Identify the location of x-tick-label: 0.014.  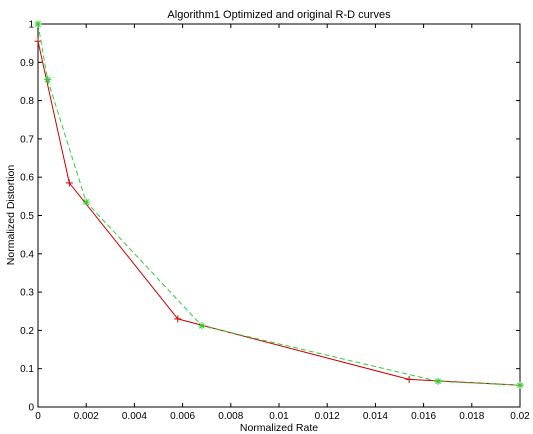
(375, 416).